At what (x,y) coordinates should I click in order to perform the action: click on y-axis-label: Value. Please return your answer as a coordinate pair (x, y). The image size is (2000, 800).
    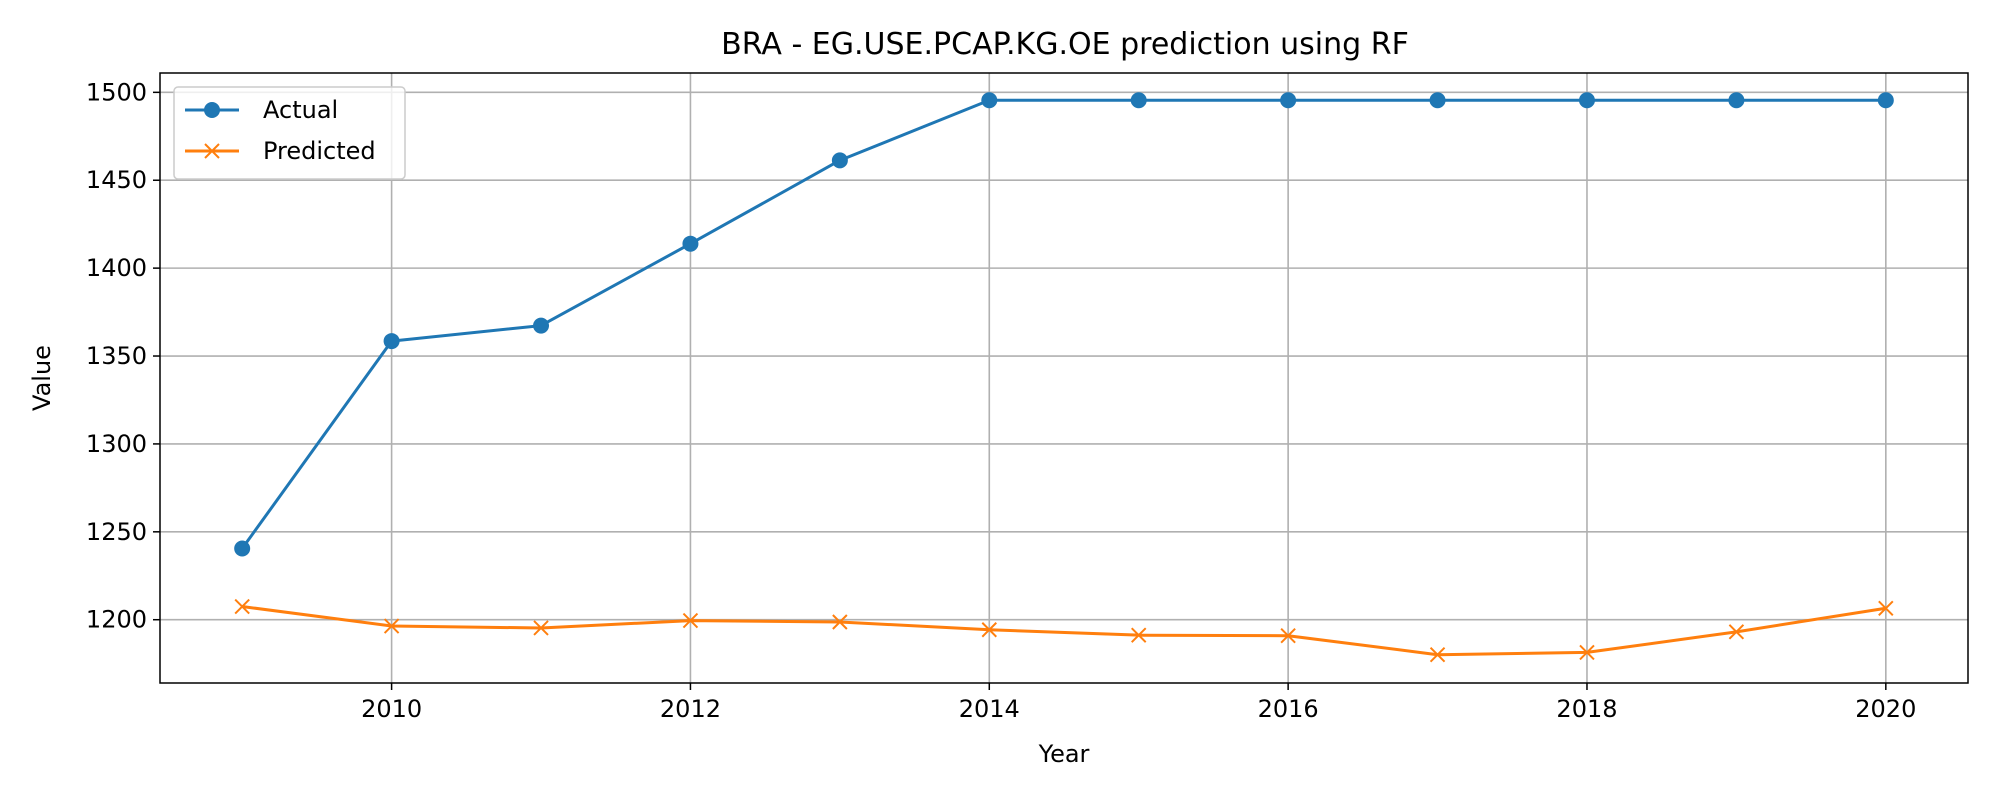
    Looking at the image, I should click on (42, 378).